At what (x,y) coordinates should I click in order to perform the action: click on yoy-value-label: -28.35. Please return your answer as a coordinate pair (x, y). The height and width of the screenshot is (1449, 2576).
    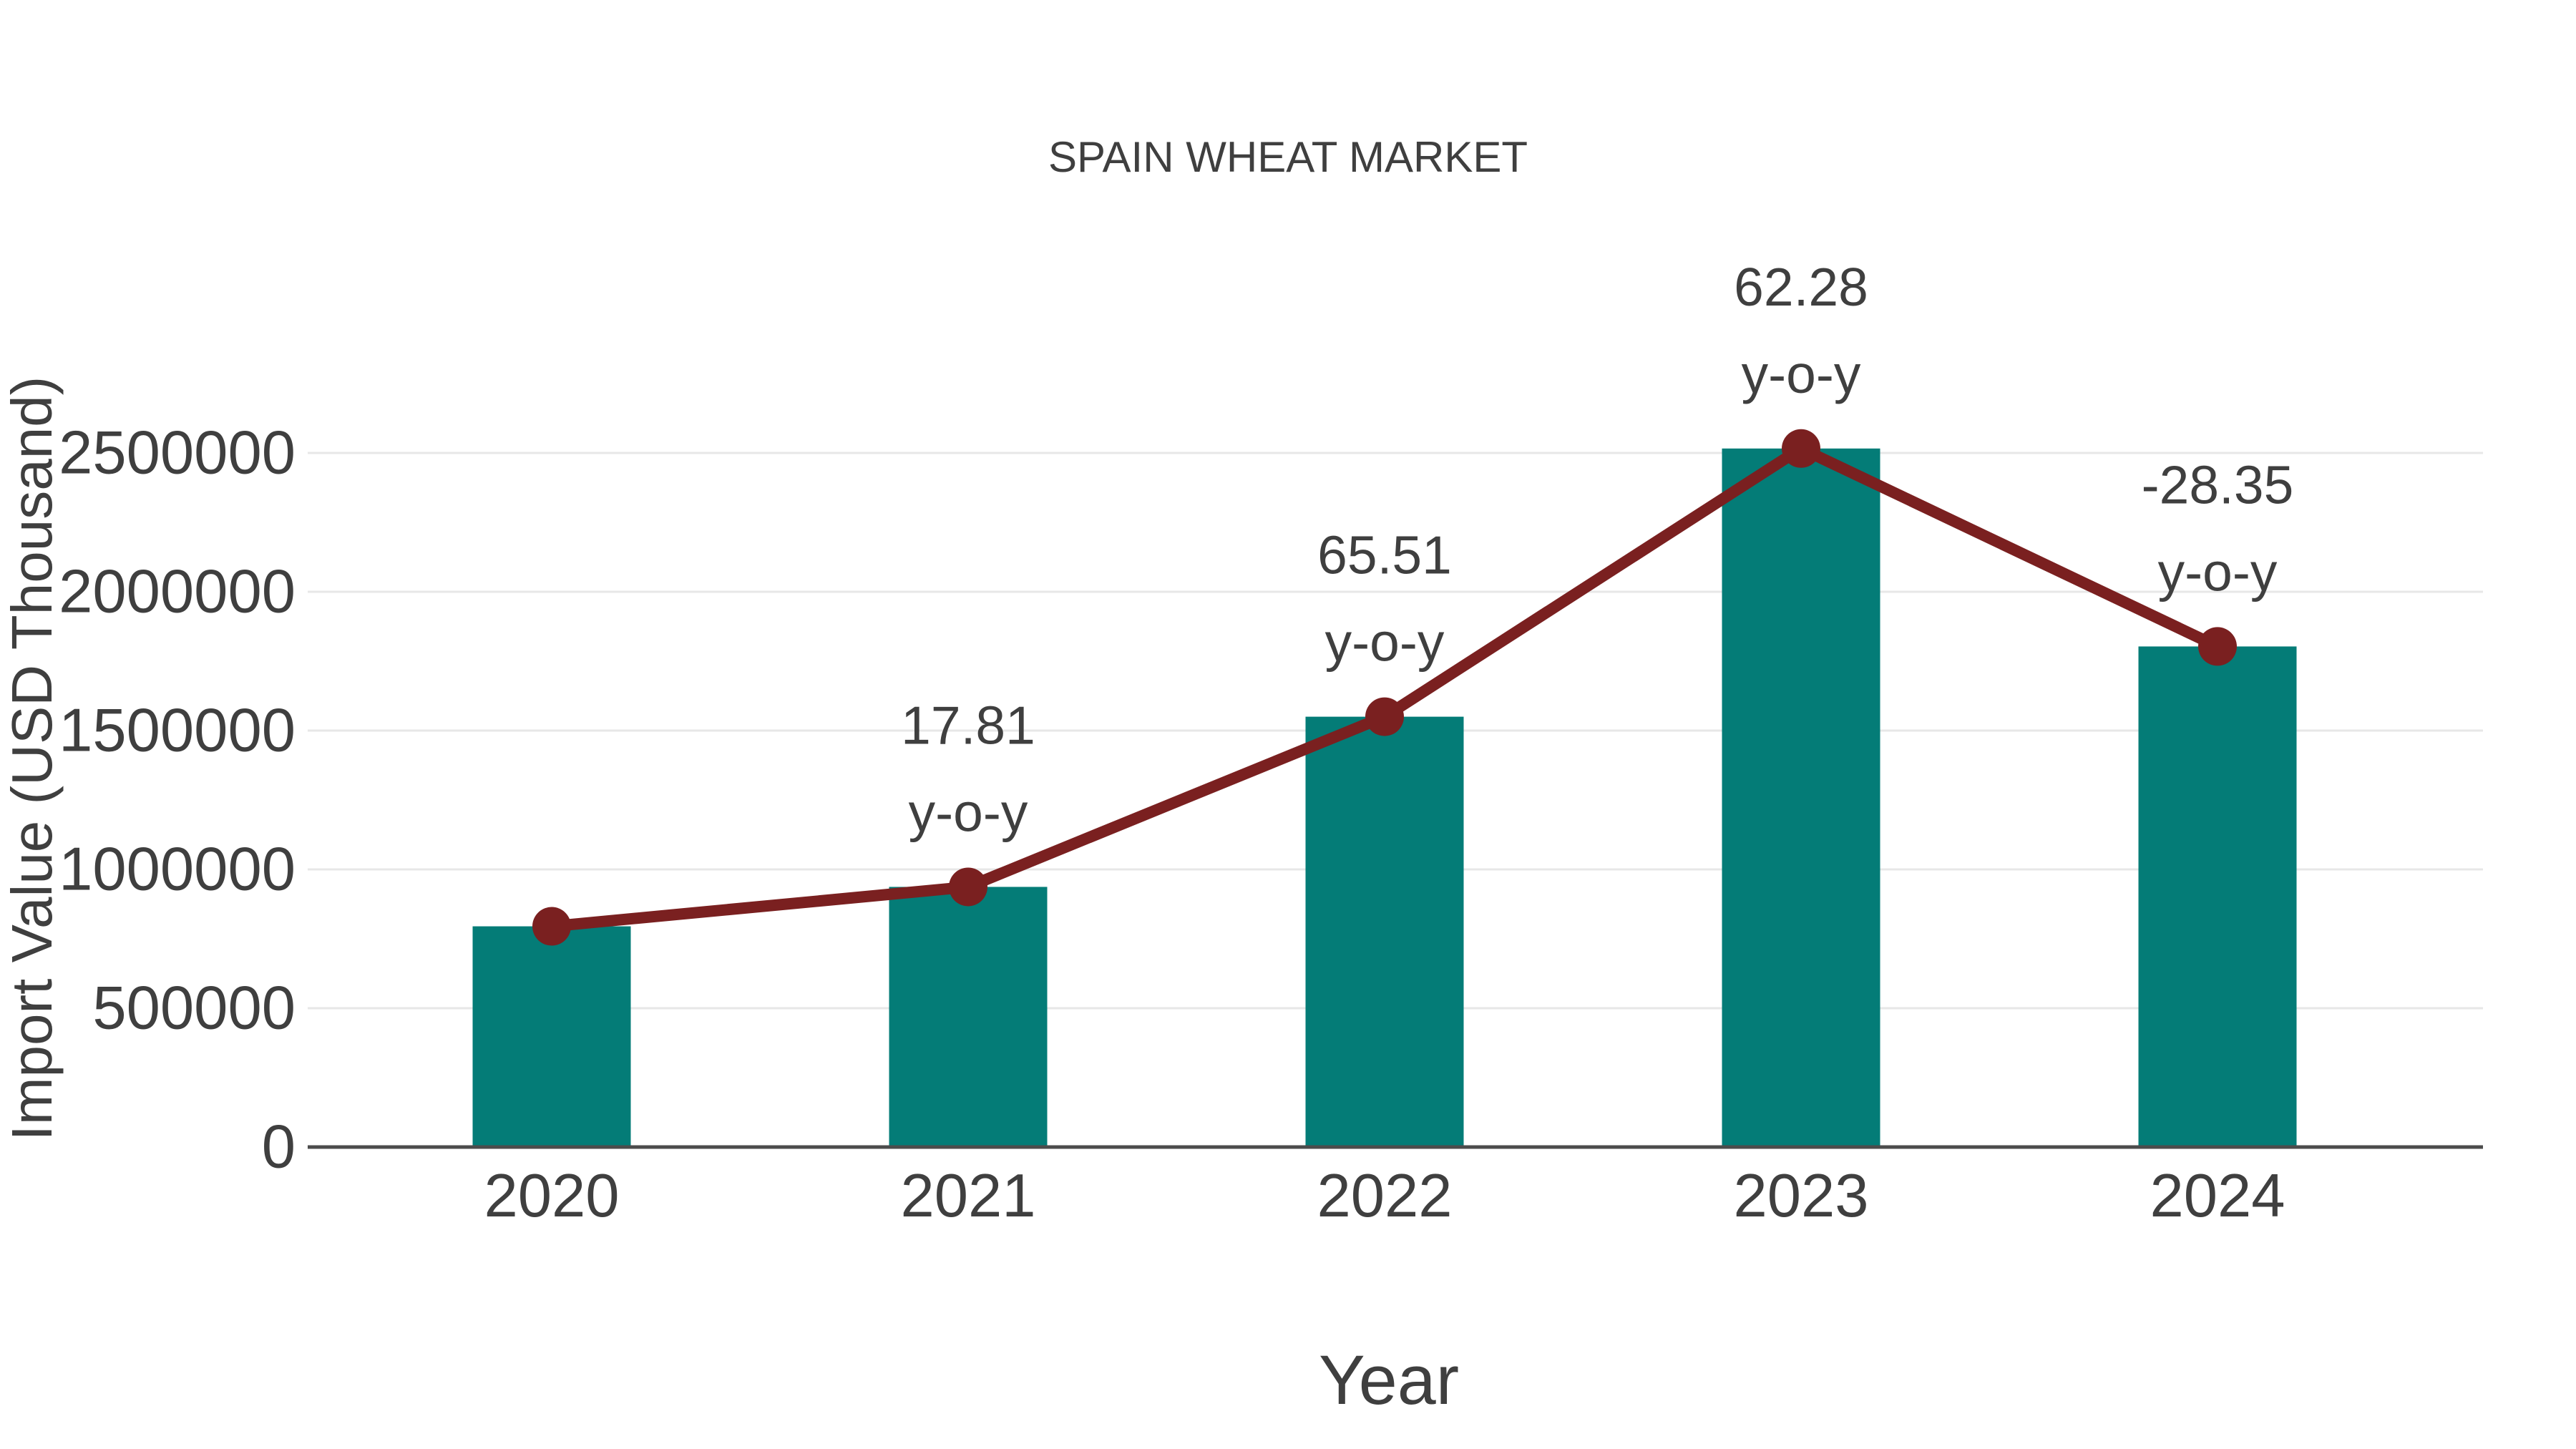
    Looking at the image, I should click on (2218, 484).